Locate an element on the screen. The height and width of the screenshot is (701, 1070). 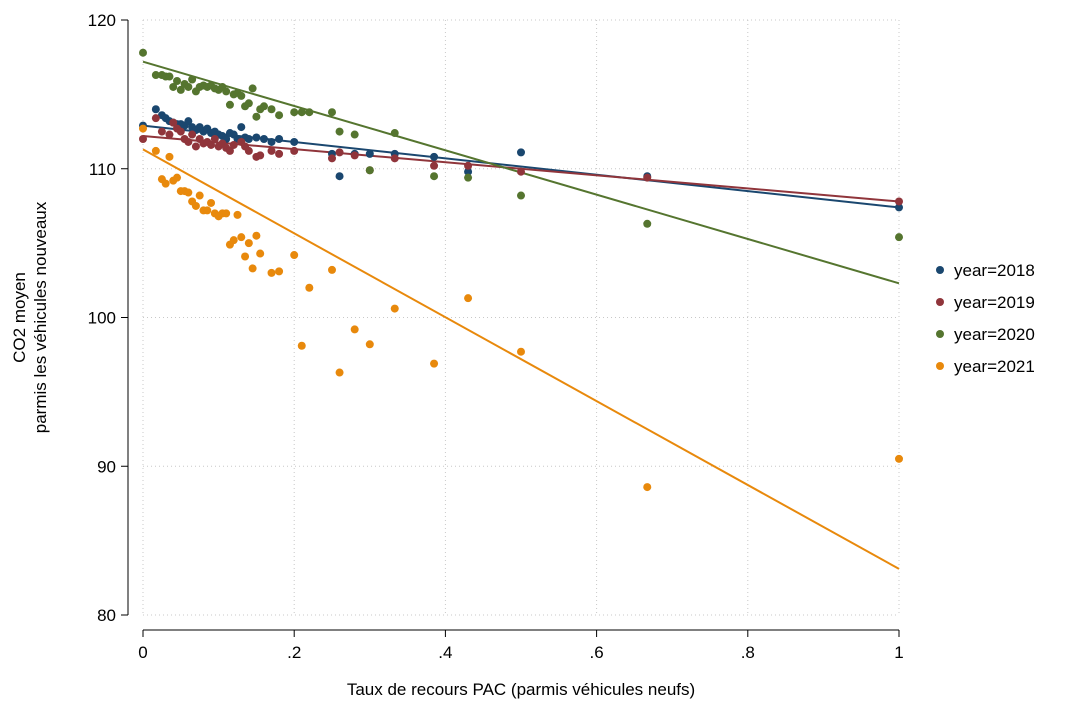
legend: year=2018 year=2019 year=2020 year=2021 is located at coordinates (985, 318).